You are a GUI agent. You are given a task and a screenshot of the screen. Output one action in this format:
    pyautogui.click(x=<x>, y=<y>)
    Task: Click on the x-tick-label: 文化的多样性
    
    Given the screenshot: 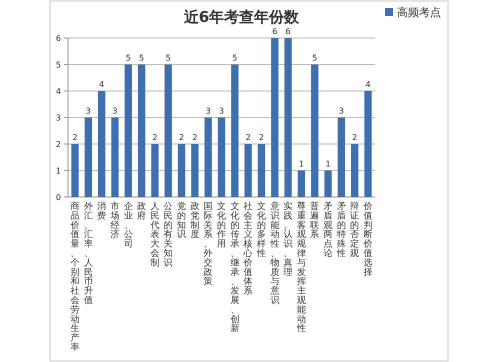 What is the action you would take?
    pyautogui.click(x=261, y=230)
    